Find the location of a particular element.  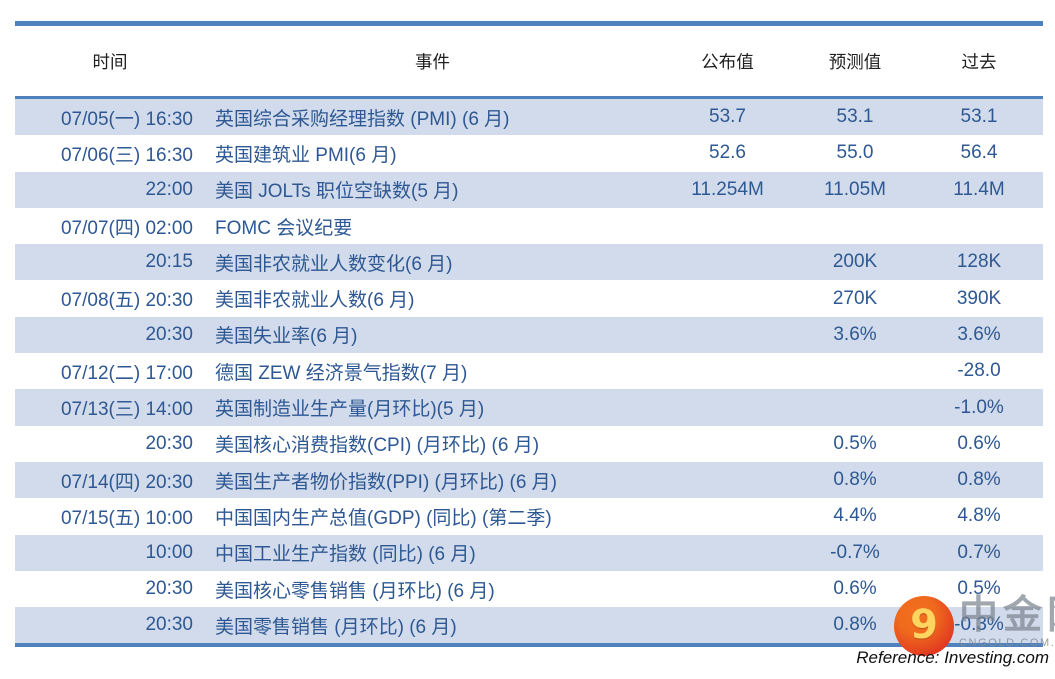

table-row: 07/06(三) 16:30 英国建筑业 PMI(6 月) 52.6 55.0 56.4 is located at coordinates (529, 153).